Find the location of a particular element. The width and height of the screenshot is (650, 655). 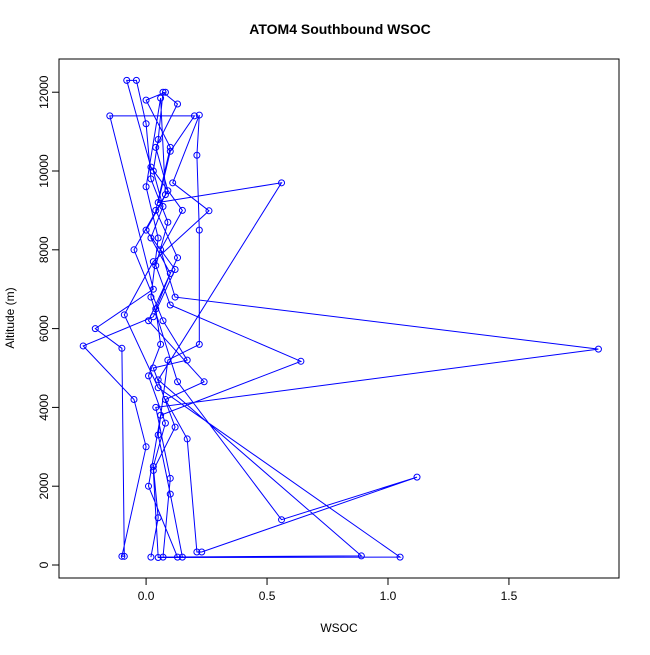

x-tick-label: 0.0 is located at coordinates (146, 596).